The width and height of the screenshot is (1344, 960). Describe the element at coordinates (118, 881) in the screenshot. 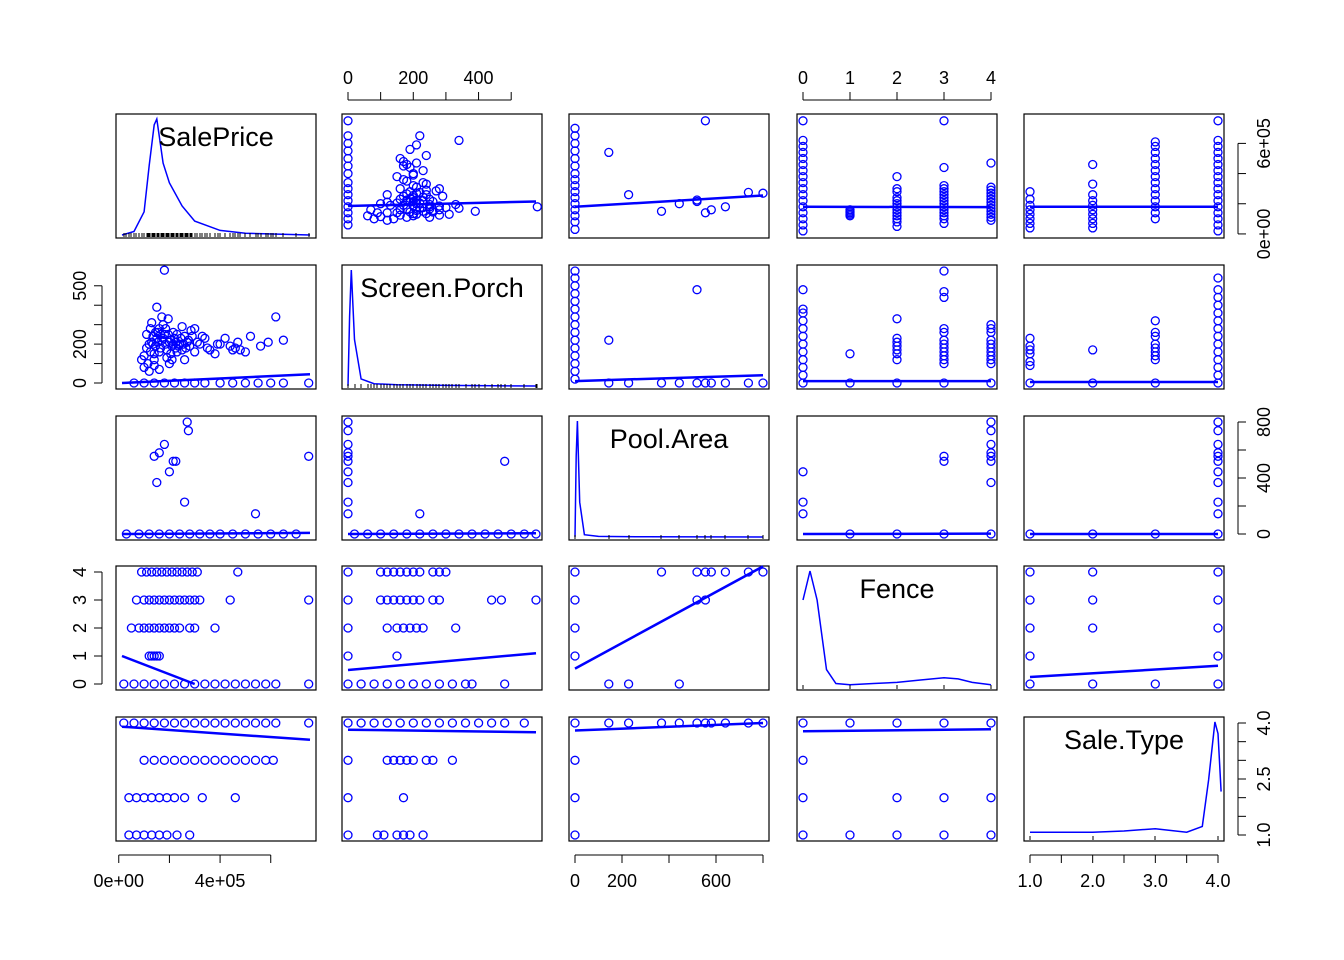

I see `tick-label: 0e+00` at that location.